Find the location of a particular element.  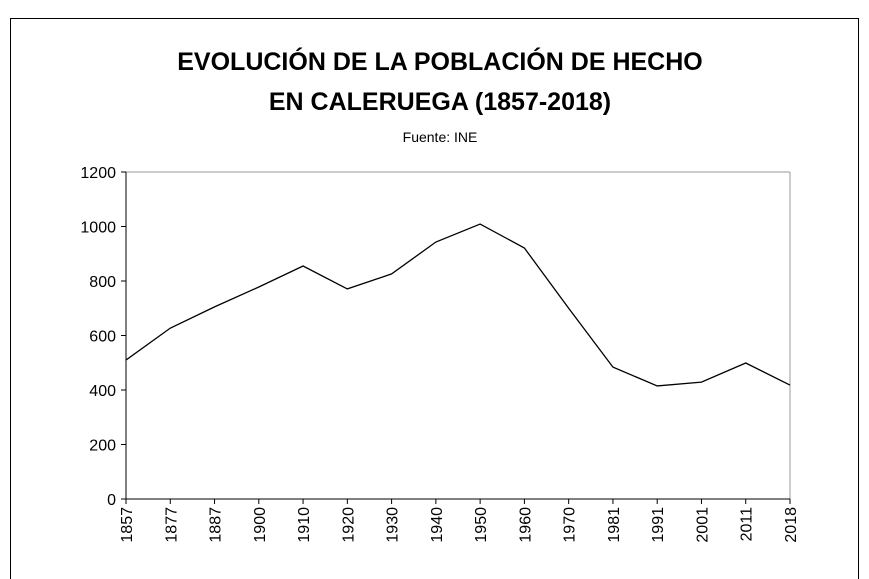

x-tick-label: 1887 is located at coordinates (216, 525).